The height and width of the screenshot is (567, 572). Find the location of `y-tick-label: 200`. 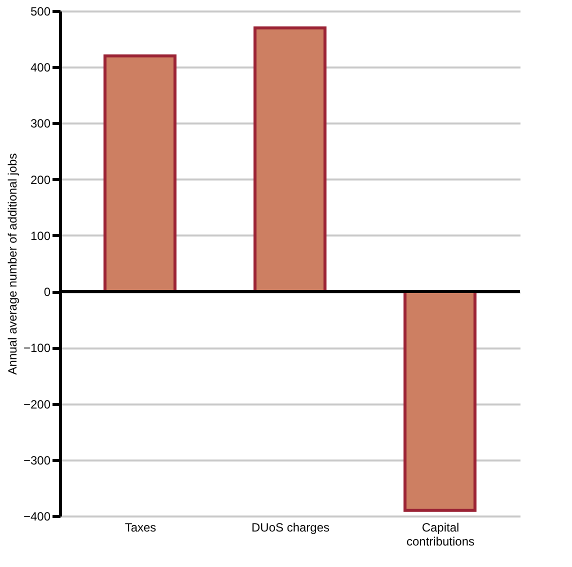

y-tick-label: 200 is located at coordinates (40, 179).